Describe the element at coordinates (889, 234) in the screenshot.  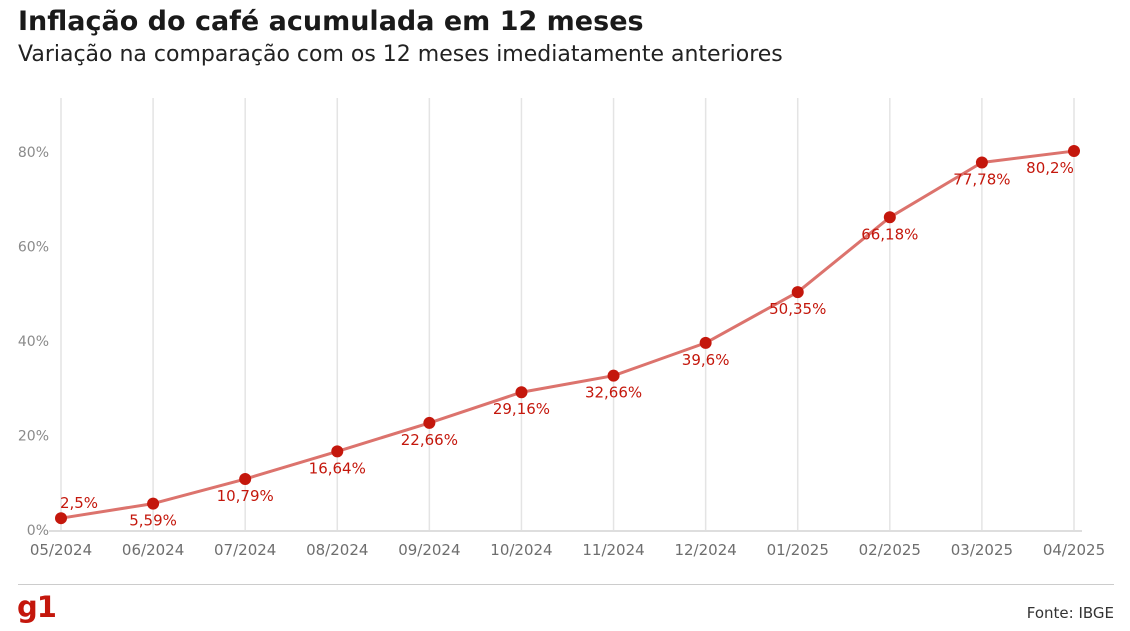
I see `data-label: 66,18%` at that location.